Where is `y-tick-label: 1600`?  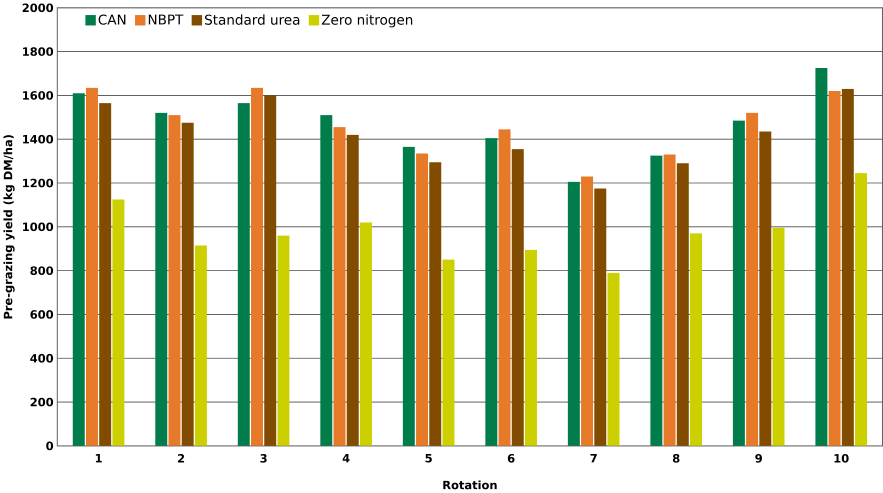
y-tick-label: 1600 is located at coordinates (38, 95).